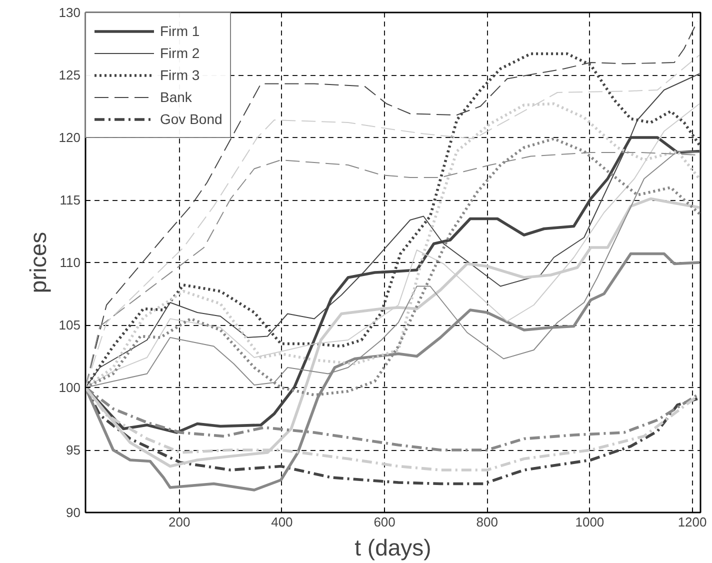 This screenshot has width=712, height=563. Describe the element at coordinates (70, 200) in the screenshot. I see `y-tick-label: 115` at that location.